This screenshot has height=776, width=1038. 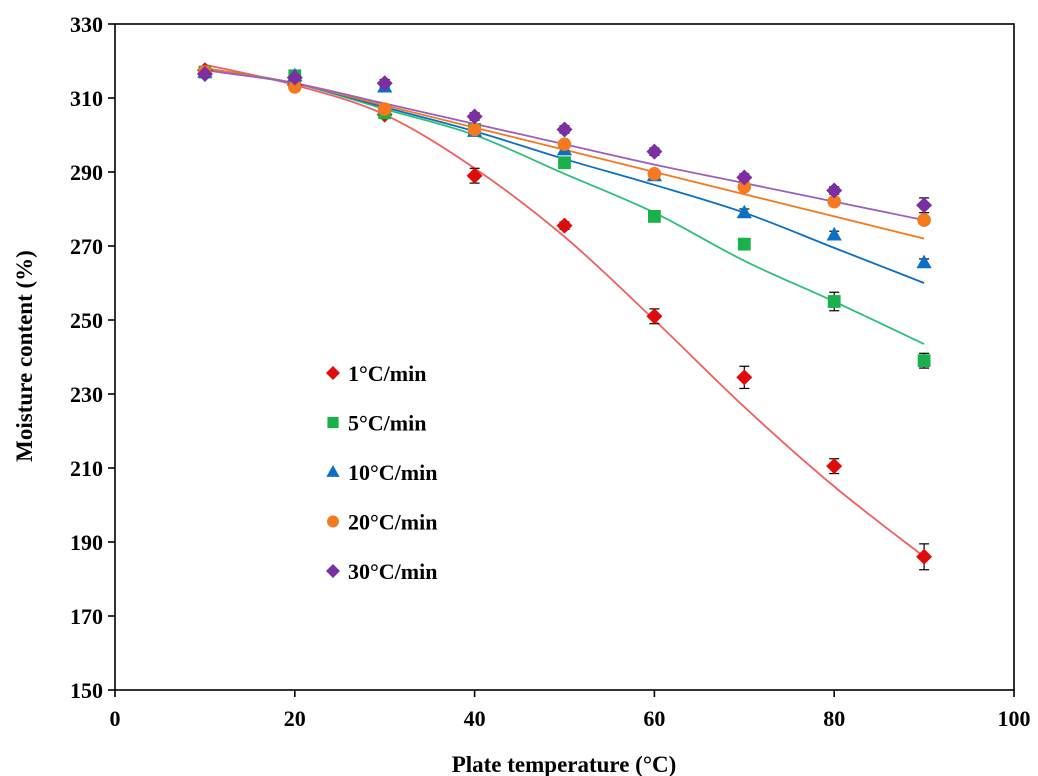 I want to click on legend-label-5: 30°C/min, so click(x=392, y=571).